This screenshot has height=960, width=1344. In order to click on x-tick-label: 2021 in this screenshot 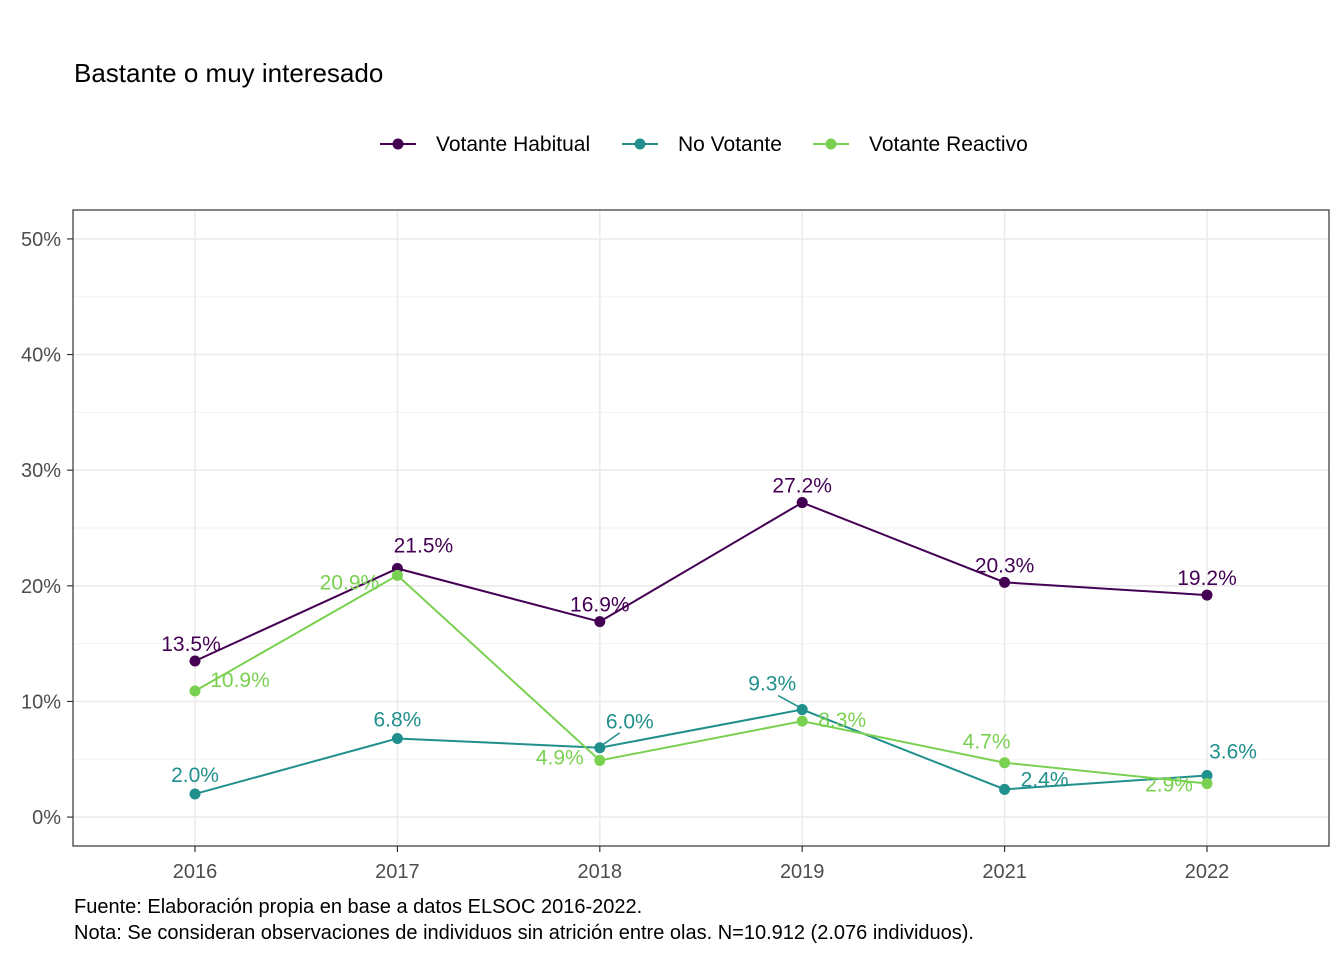, I will do `click(1004, 870)`.